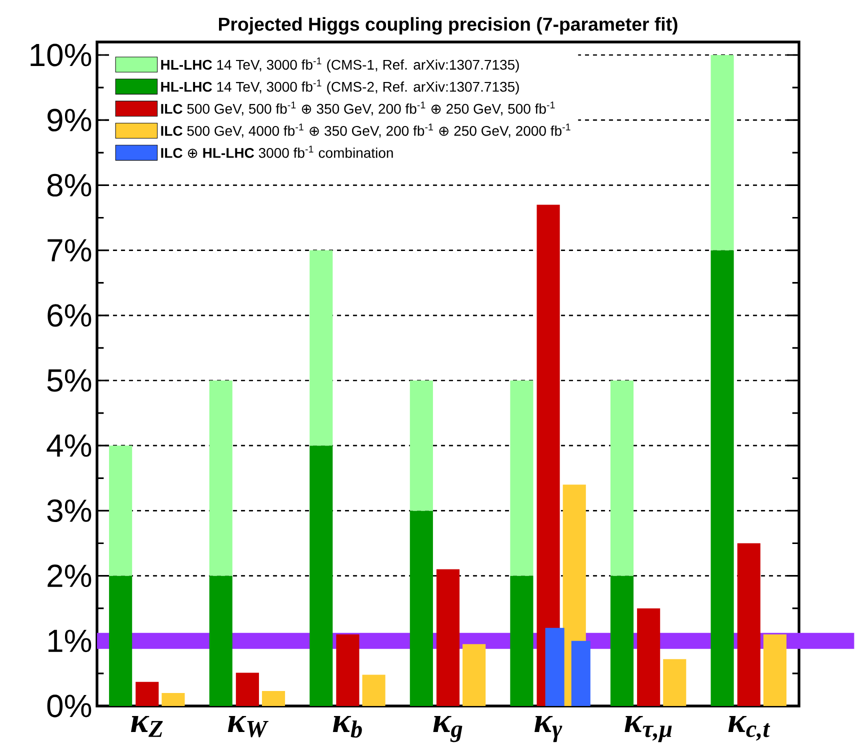 Image resolution: width=855 pixels, height=755 pixels. I want to click on y-tick-label: 6%, so click(70, 315).